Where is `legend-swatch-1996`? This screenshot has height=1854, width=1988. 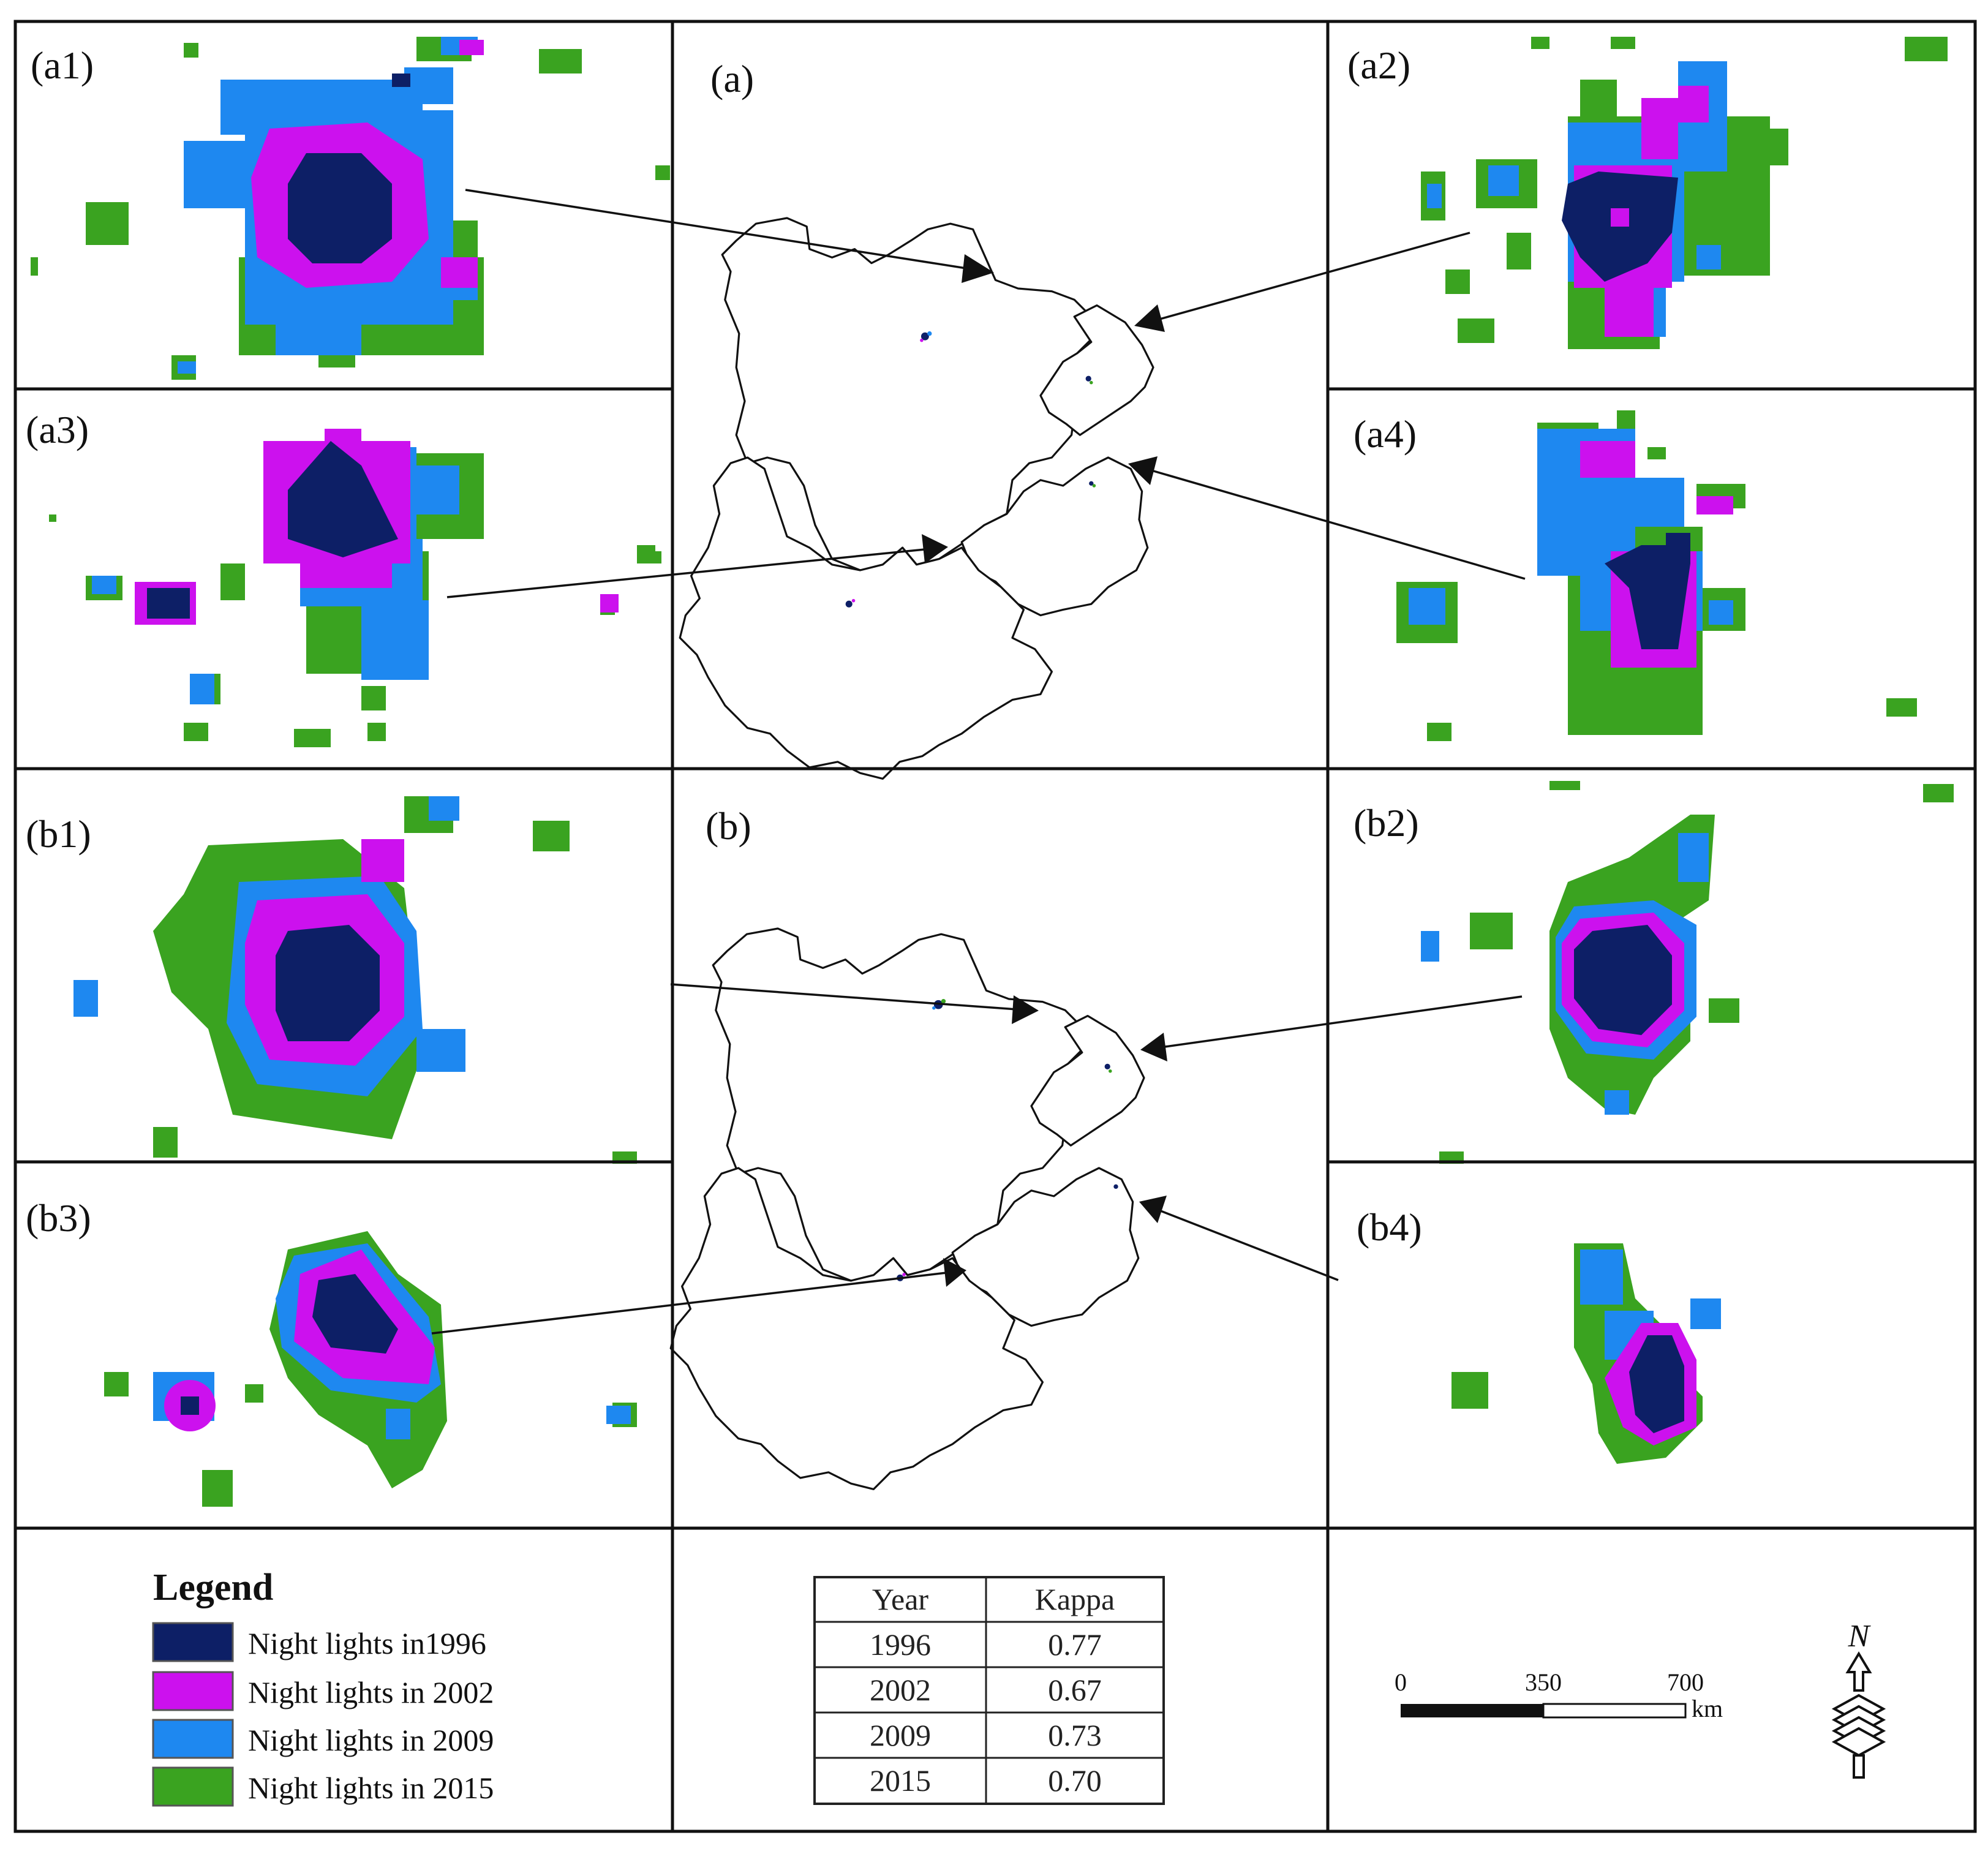
legend-swatch-1996 is located at coordinates (193, 1642).